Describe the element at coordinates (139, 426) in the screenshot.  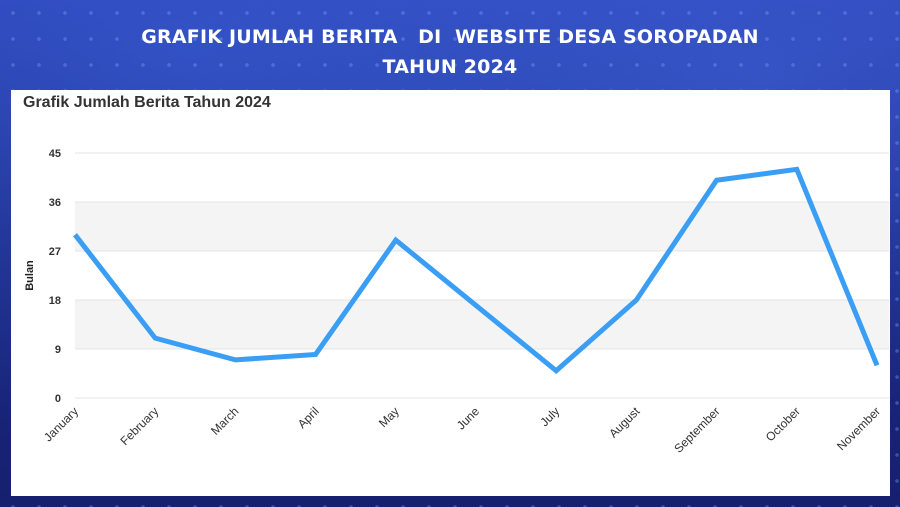
I see `x-tick-label: February` at that location.